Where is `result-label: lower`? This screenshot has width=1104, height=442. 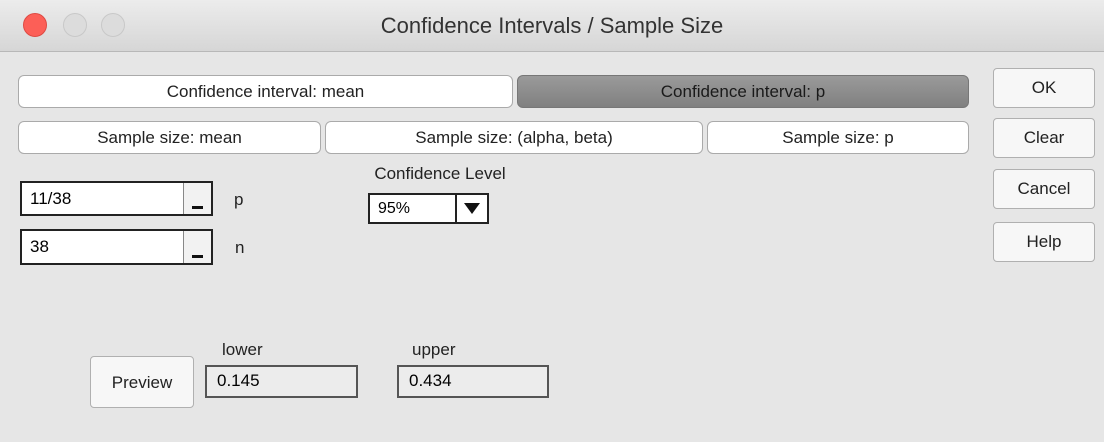
result-label: lower is located at coordinates (242, 349).